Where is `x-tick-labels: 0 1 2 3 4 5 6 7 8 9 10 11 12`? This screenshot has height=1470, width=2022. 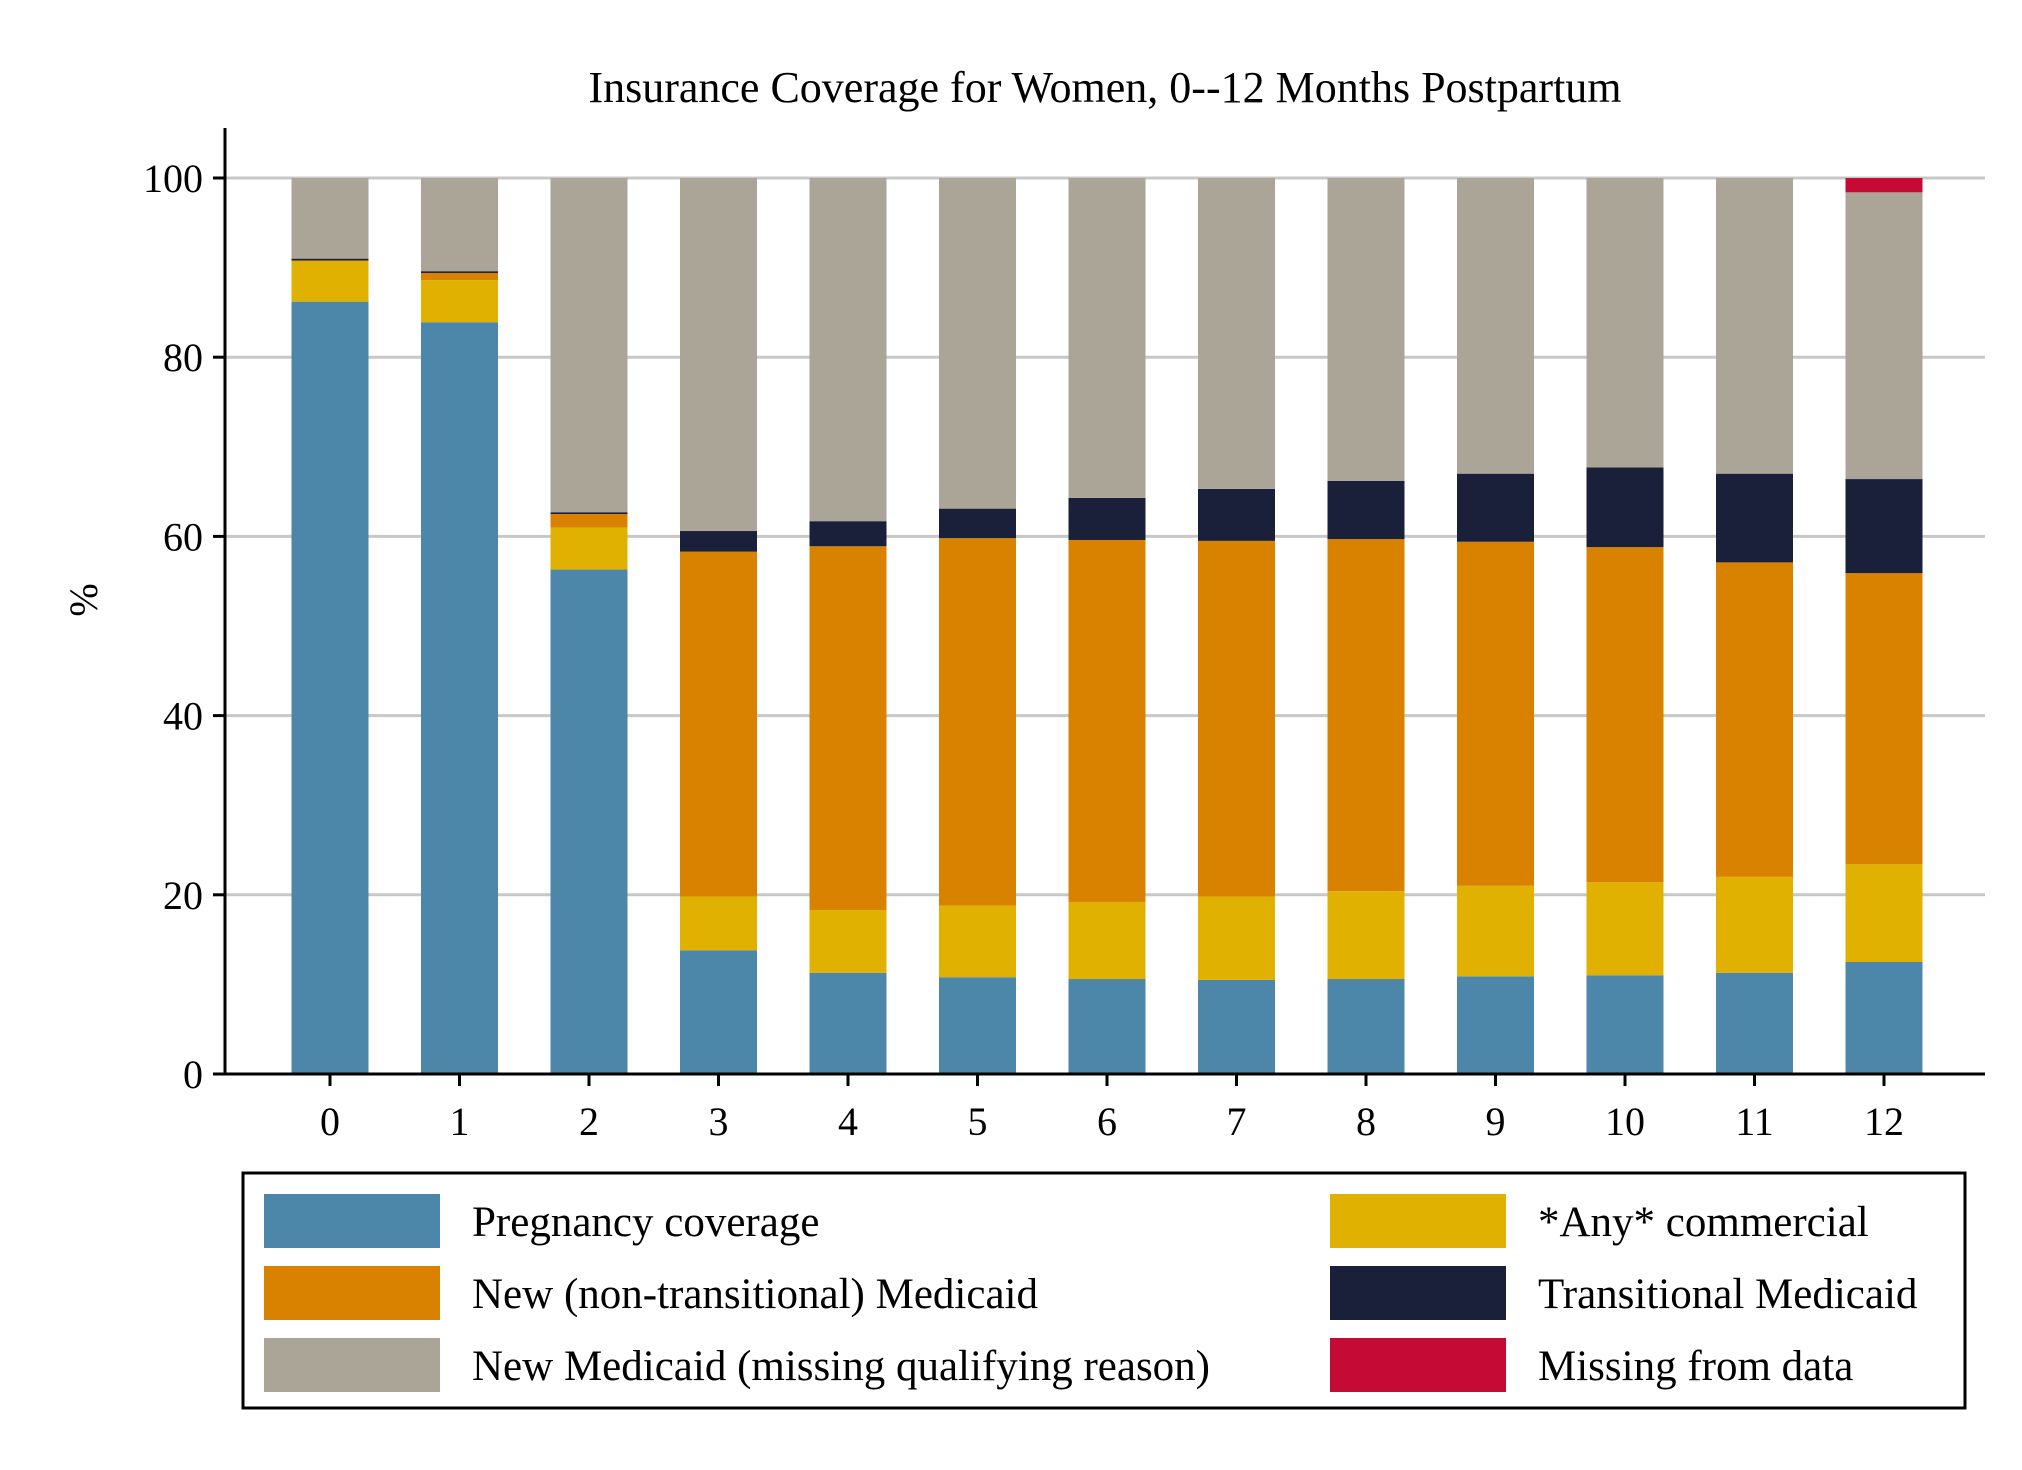
x-tick-labels: 0 1 2 3 4 5 6 7 8 9 10 11 12 is located at coordinates (1112, 1109).